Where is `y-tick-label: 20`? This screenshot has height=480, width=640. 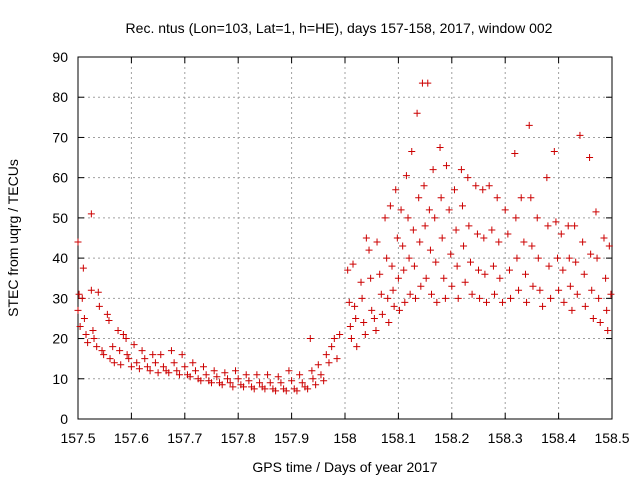 y-tick-label: 20 is located at coordinates (60, 339).